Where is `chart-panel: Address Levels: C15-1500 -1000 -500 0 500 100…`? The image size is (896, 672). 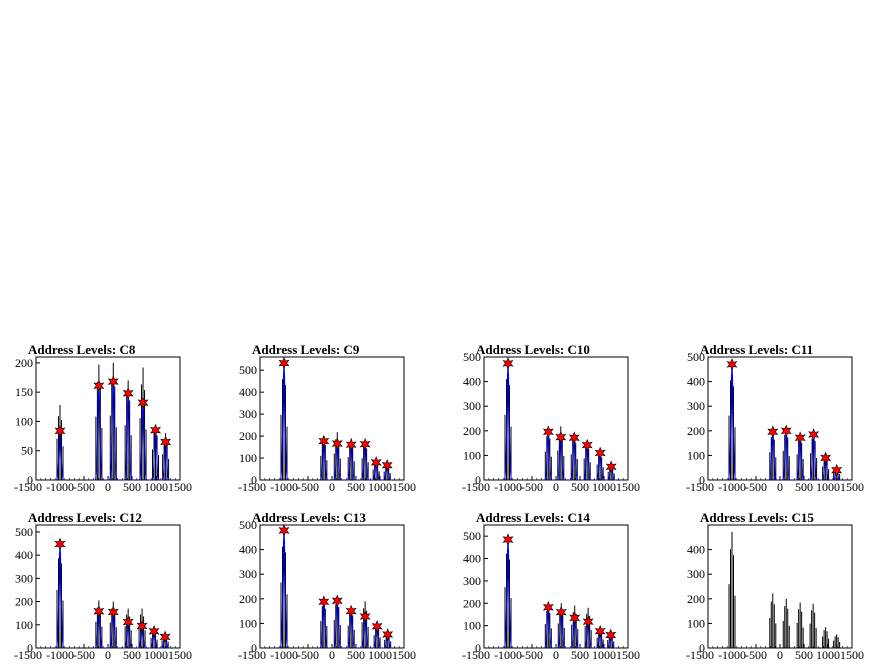 chart-panel: Address Levels: C15-1500 -1000 -500 0 500 100… is located at coordinates (775, 586).